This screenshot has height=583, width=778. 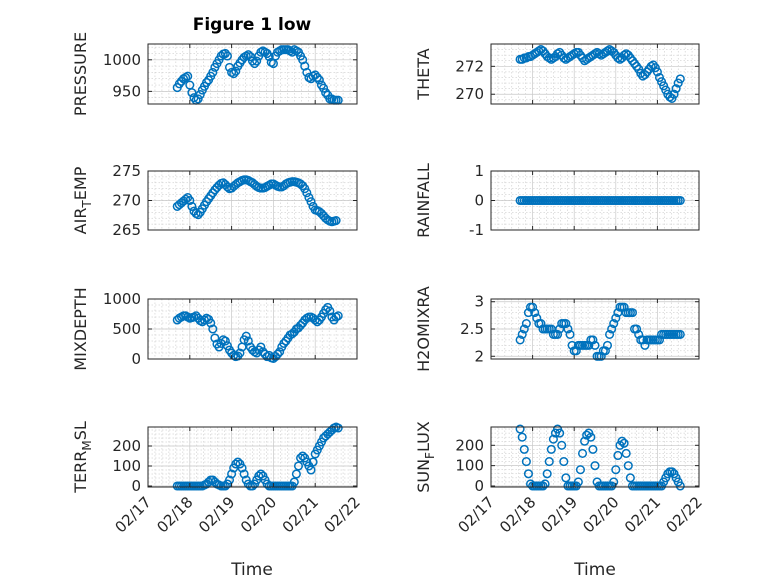 I want to click on y-axis-label: TERRMSL, so click(x=82, y=457).